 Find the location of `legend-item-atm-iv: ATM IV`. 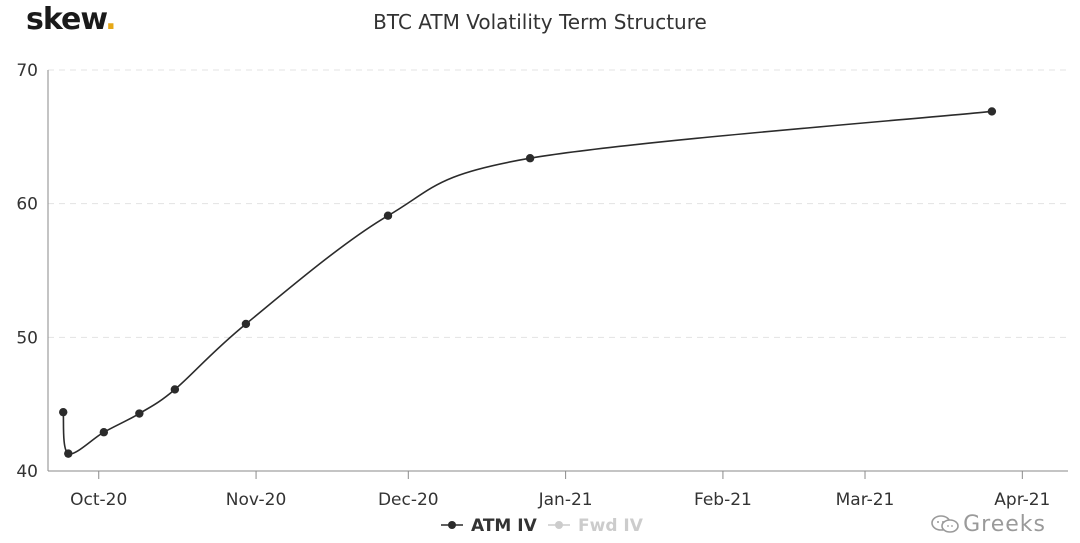

legend-item-atm-iv: ATM IV is located at coordinates (489, 526).